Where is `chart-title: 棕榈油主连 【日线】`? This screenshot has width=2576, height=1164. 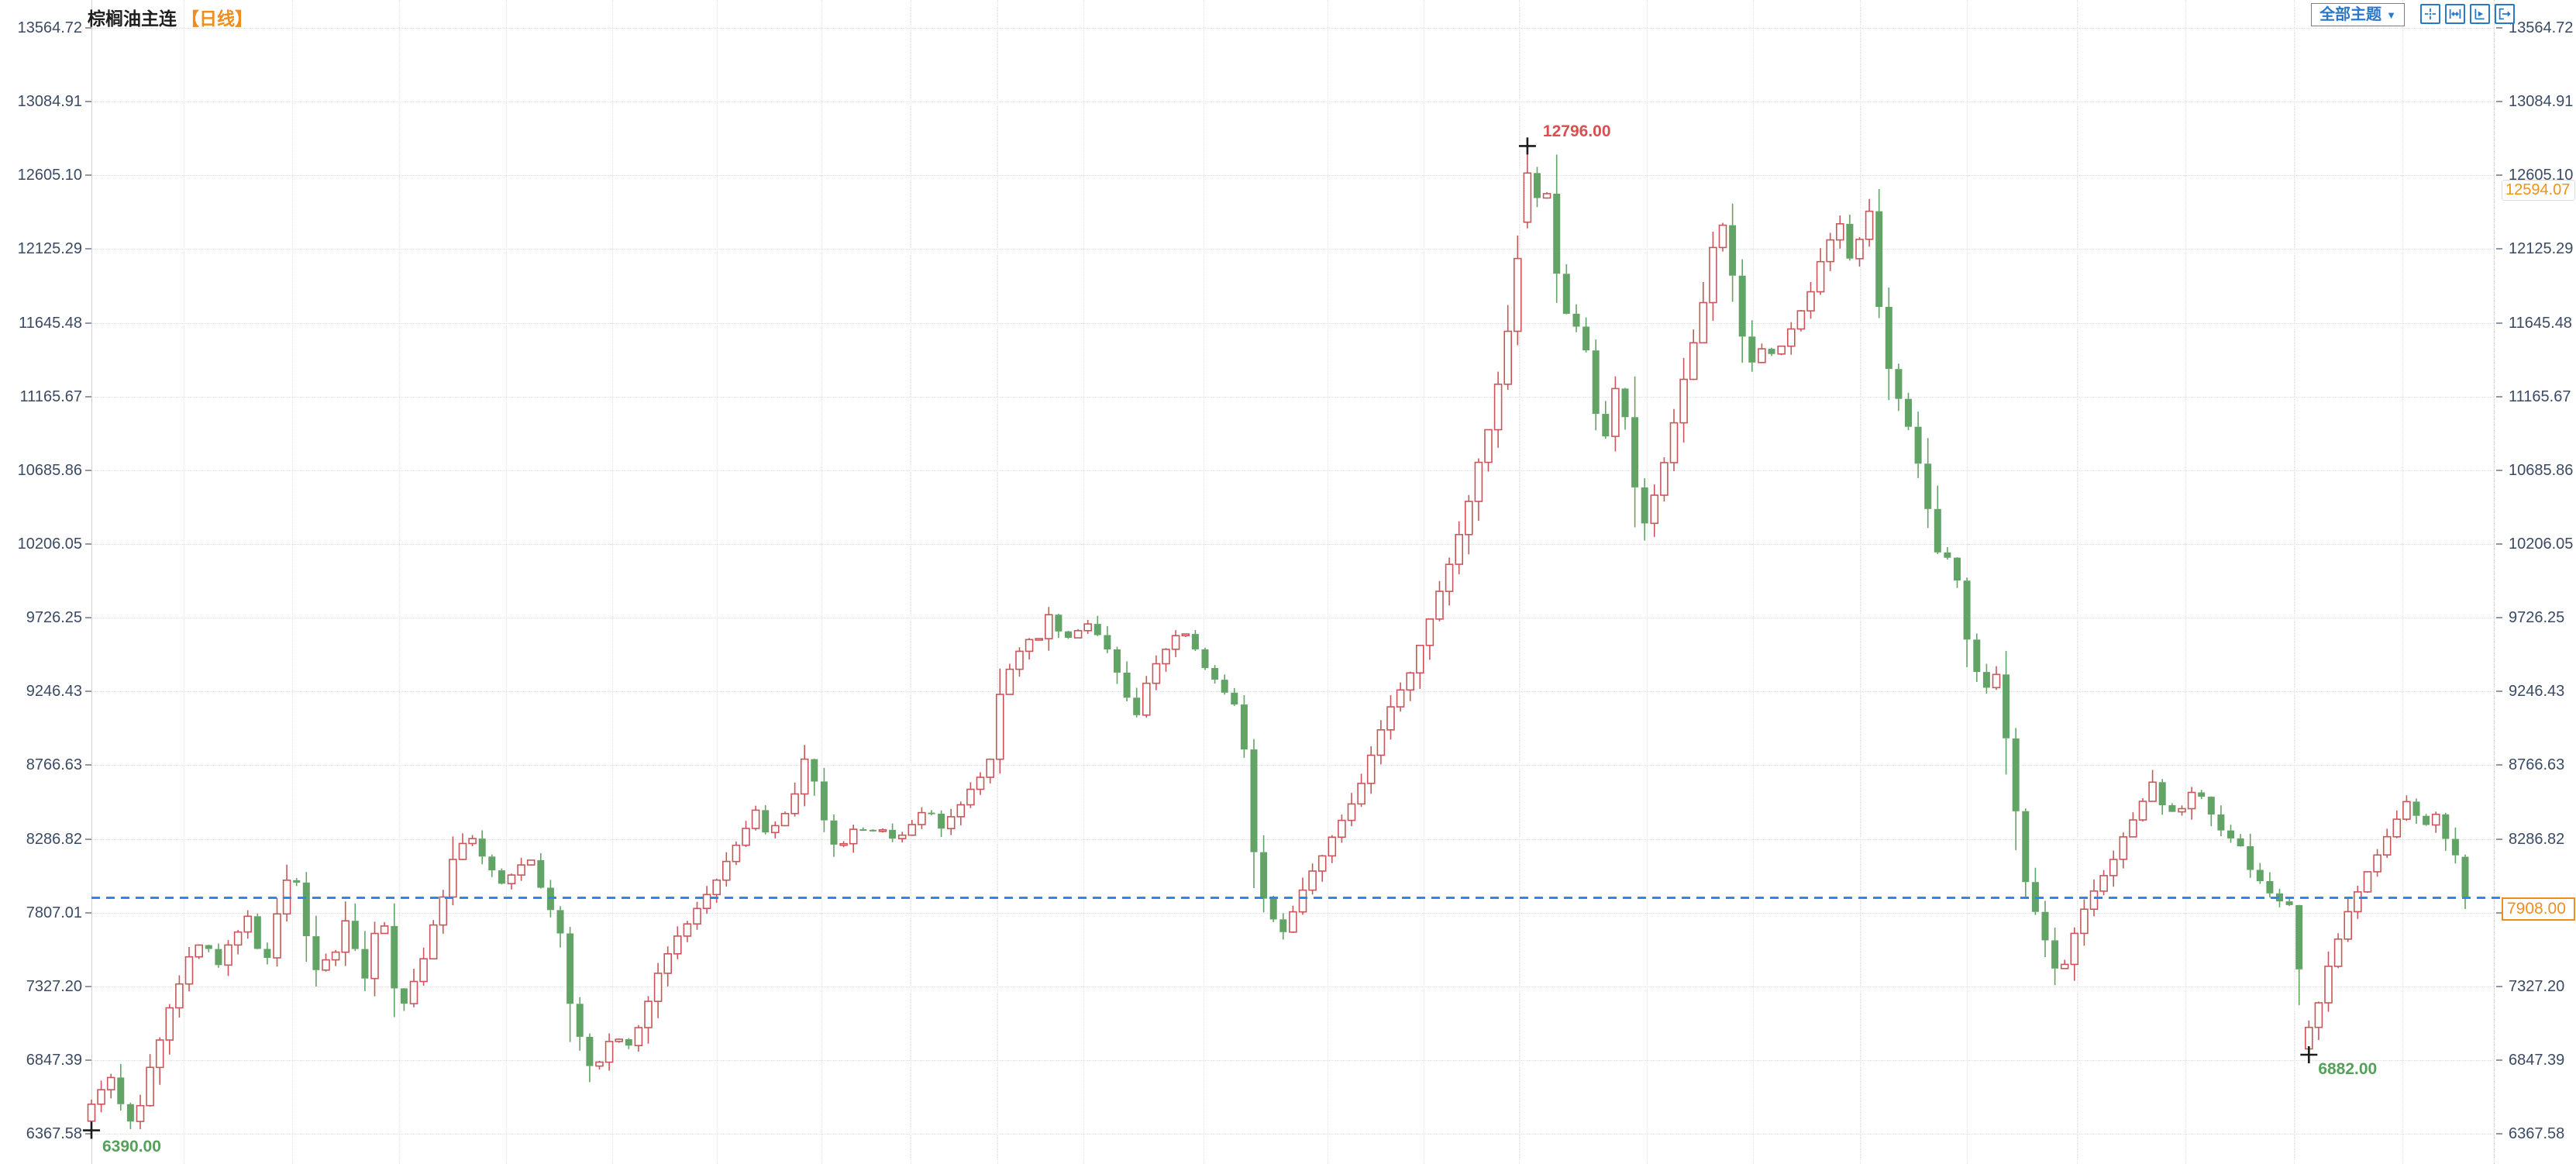 chart-title: 棕榈油主连 【日线】 is located at coordinates (170, 17).